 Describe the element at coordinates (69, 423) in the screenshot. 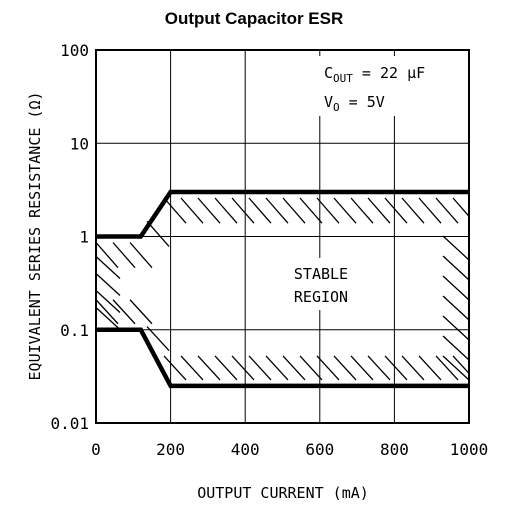

I see `y-tick-label: 0.01` at that location.